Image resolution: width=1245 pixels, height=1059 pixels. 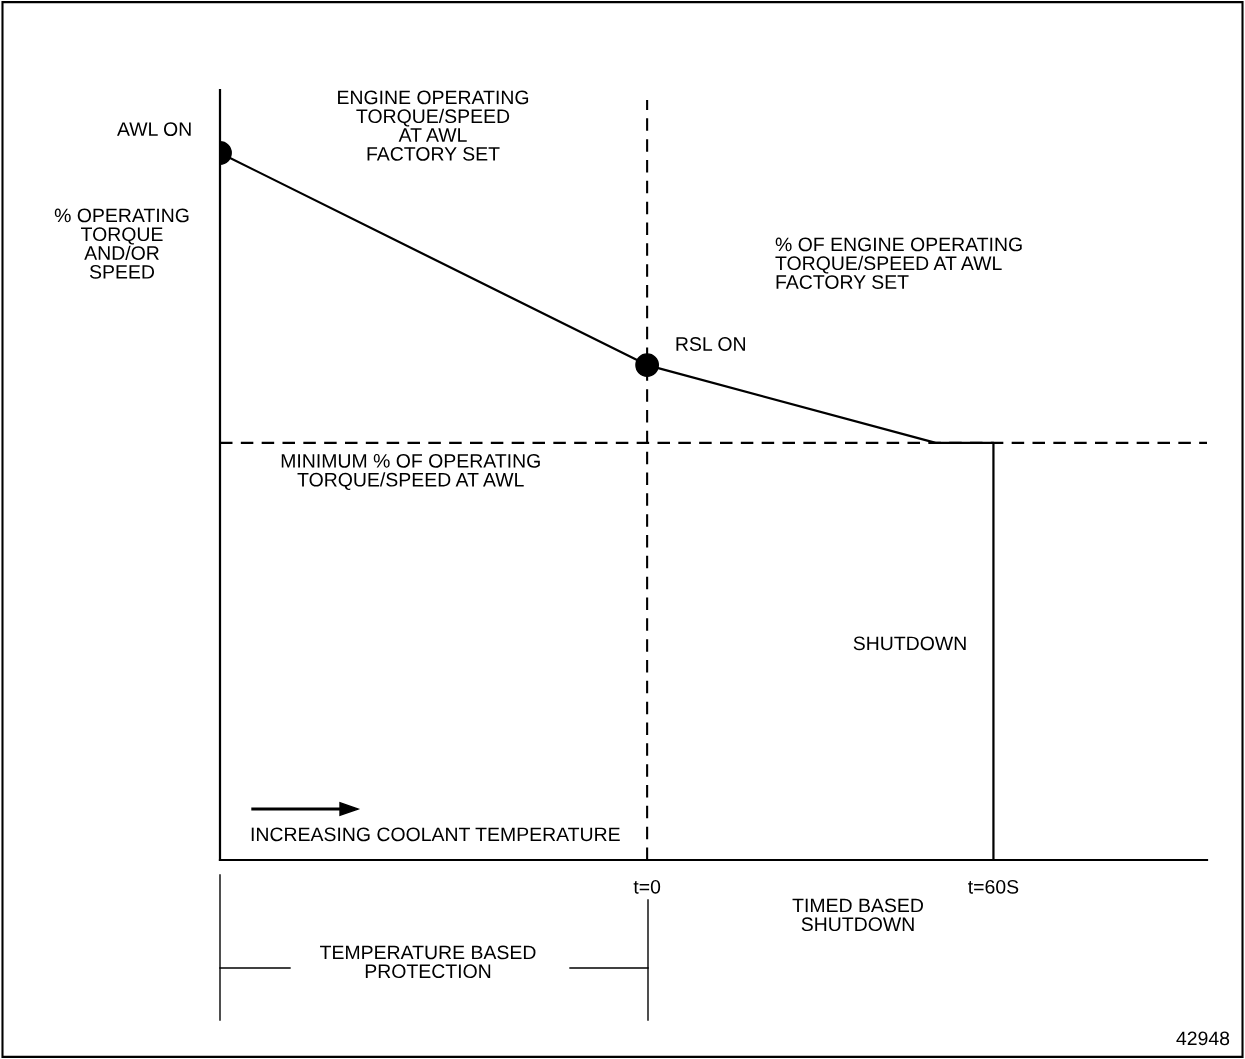 What do you see at coordinates (410, 472) in the screenshot?
I see `ref-line-label: MINIMUM % OF OPERATING TORQUE/SPEED AT AWL` at bounding box center [410, 472].